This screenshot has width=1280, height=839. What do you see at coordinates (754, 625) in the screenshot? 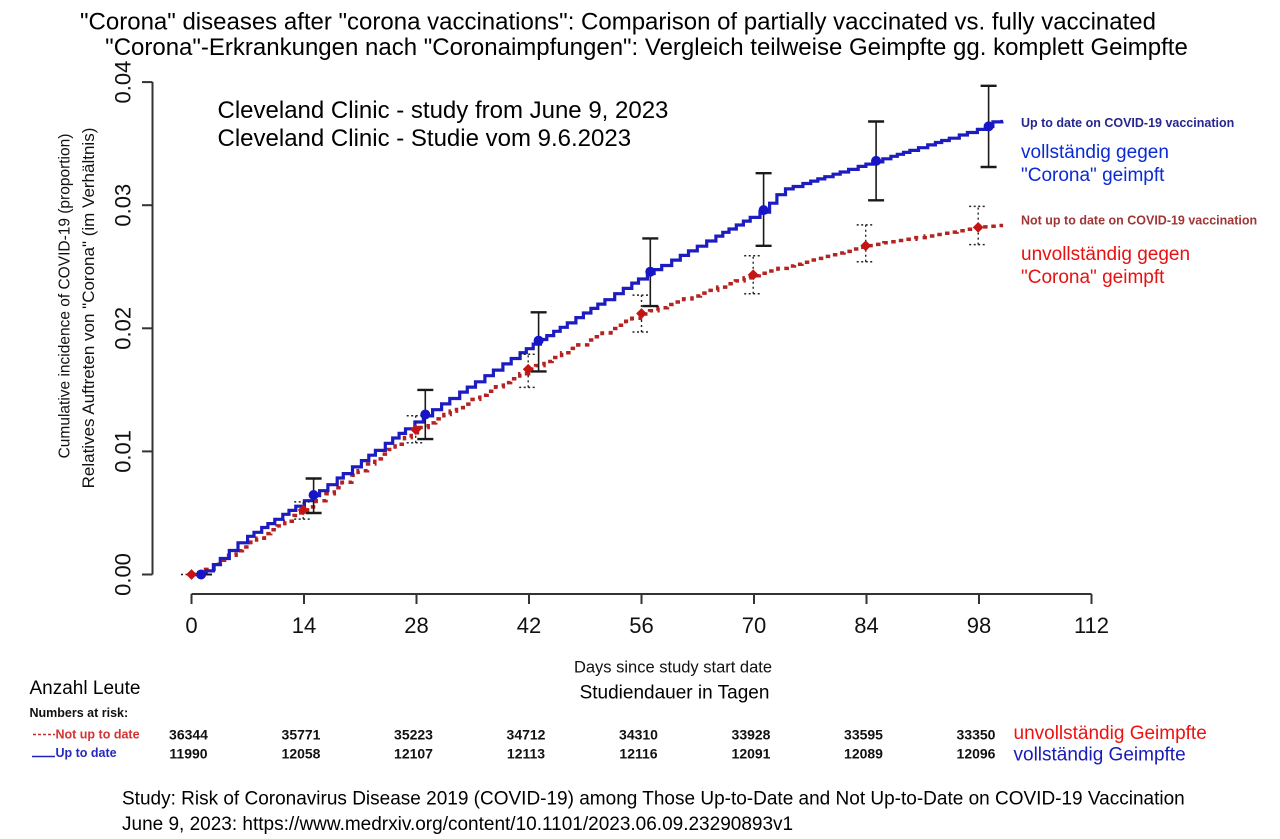
I see `svg-text: 70` at bounding box center [754, 625].